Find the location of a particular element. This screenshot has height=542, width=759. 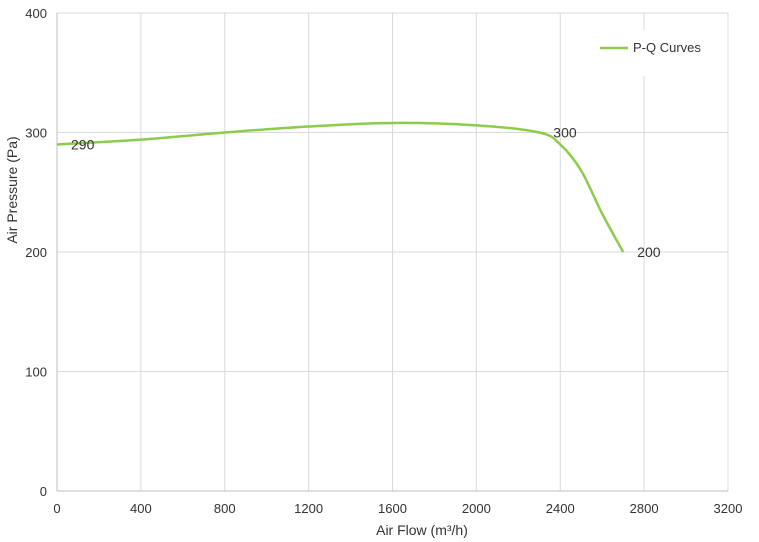

legend-background is located at coordinates (649, 53).